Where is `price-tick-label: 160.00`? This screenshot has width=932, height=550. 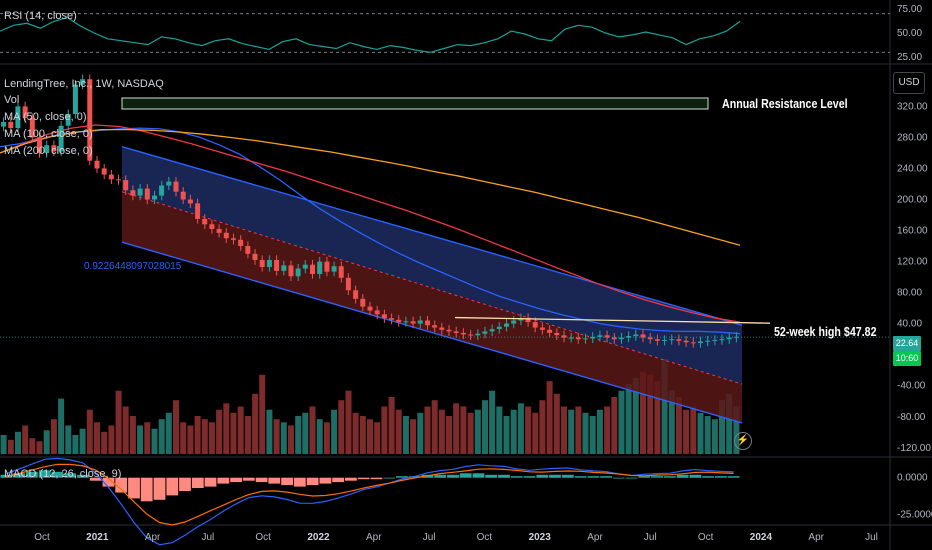
price-tick-label: 160.00 is located at coordinates (912, 231).